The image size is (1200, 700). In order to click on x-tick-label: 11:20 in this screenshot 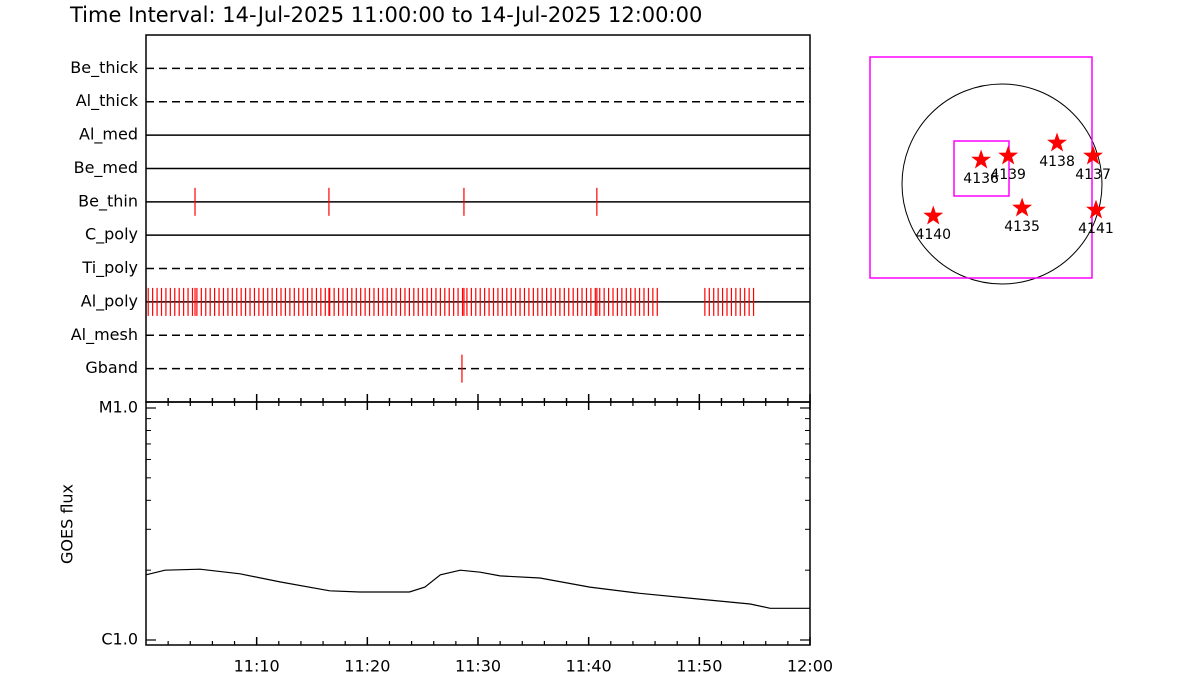, I will do `click(367, 666)`.